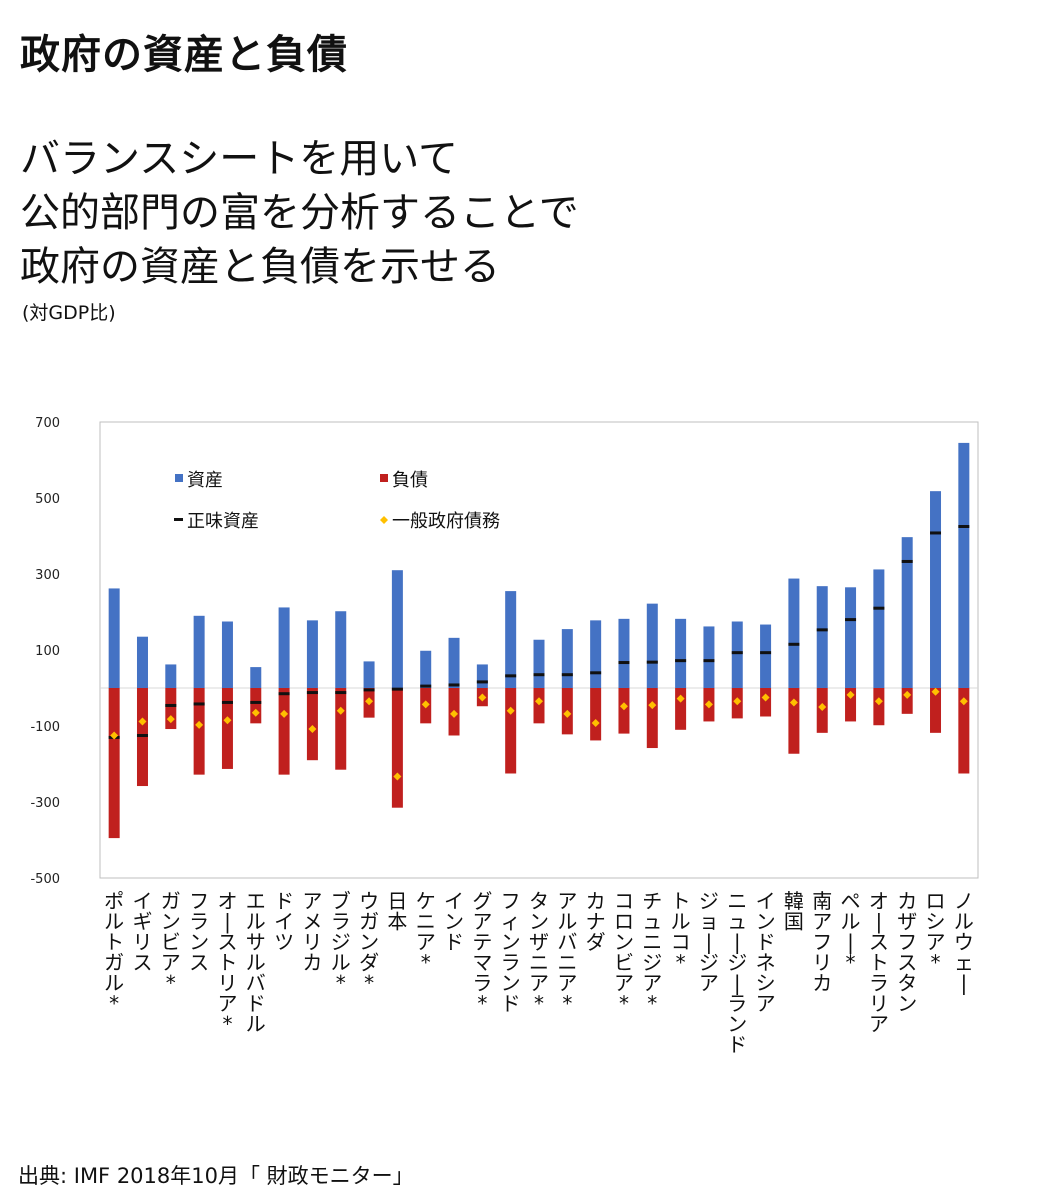 The height and width of the screenshot is (1200, 1039). Describe the element at coordinates (239, 159) in the screenshot. I see `subtitle-line-1: バランスシートを用いて` at that location.